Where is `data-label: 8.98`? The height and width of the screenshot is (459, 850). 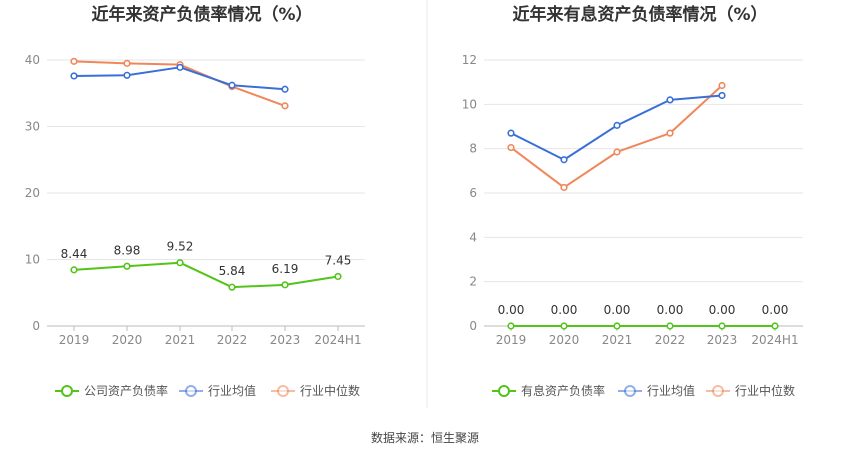
data-label: 8.98 is located at coordinates (127, 250).